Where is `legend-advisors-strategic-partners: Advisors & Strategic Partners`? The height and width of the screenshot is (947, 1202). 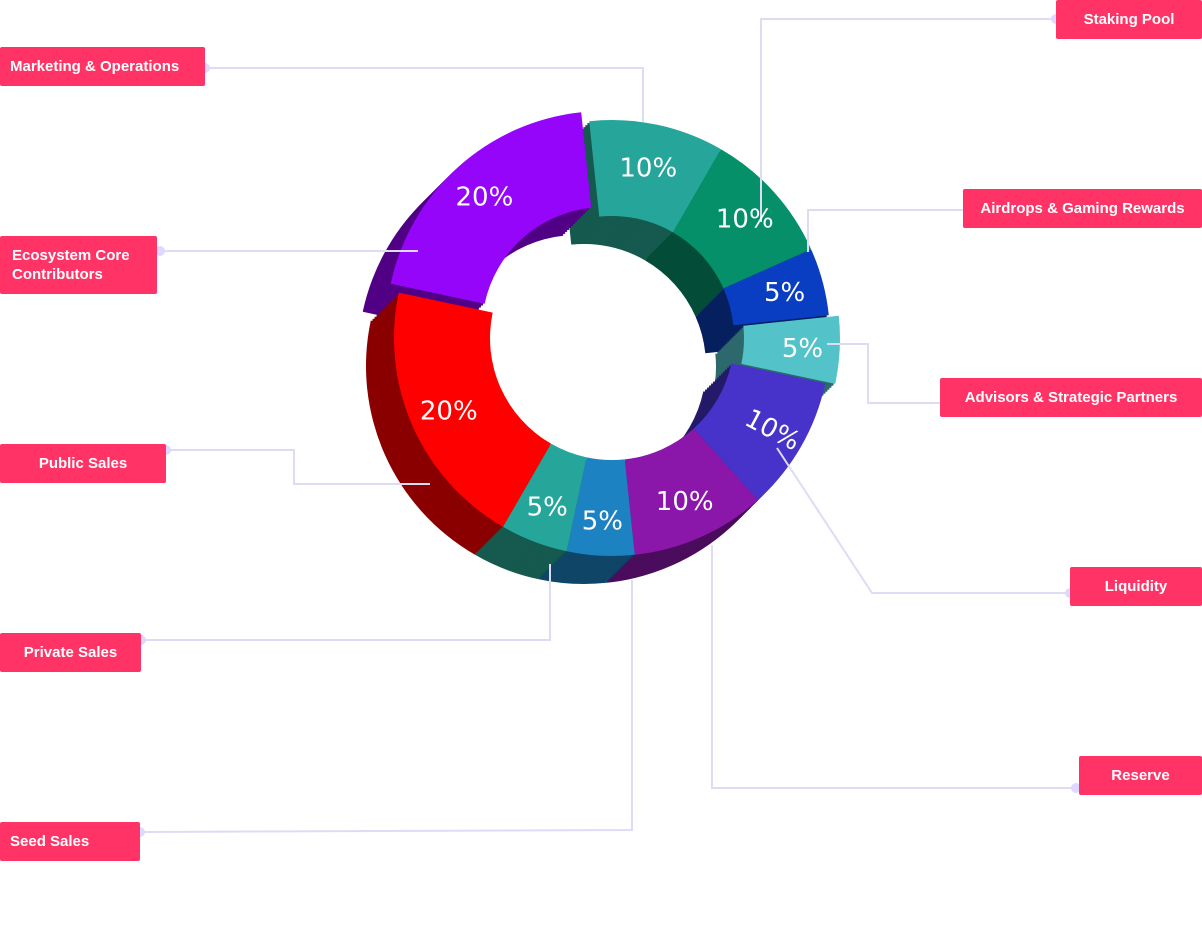 legend-advisors-strategic-partners: Advisors & Strategic Partners is located at coordinates (1071, 397).